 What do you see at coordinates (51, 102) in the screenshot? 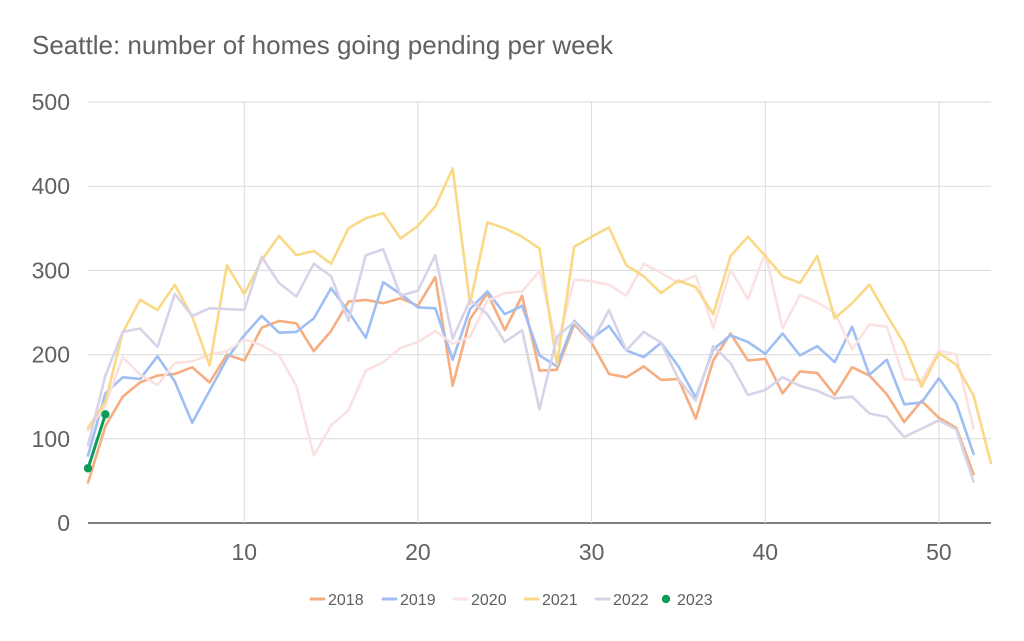
I see `y-tick-label: 500` at bounding box center [51, 102].